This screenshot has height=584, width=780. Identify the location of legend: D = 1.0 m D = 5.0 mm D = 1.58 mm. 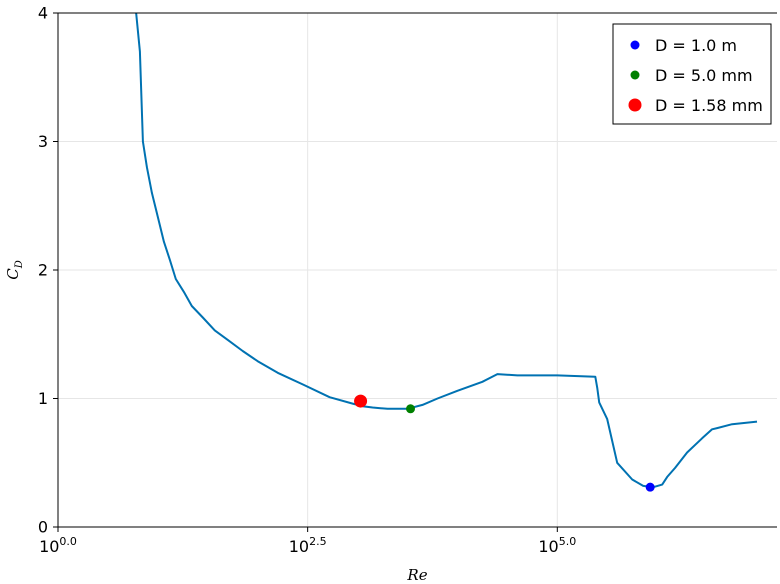
(692, 74).